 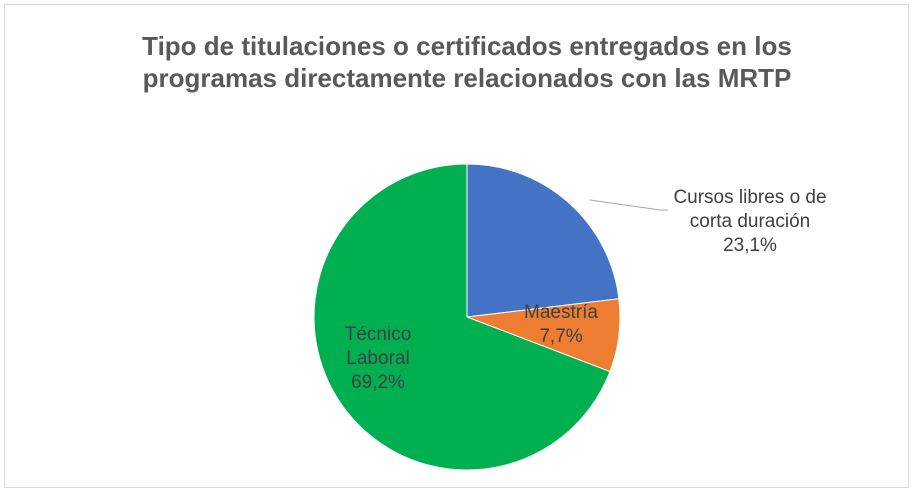 I want to click on value-label: 23,1%, so click(x=750, y=245).